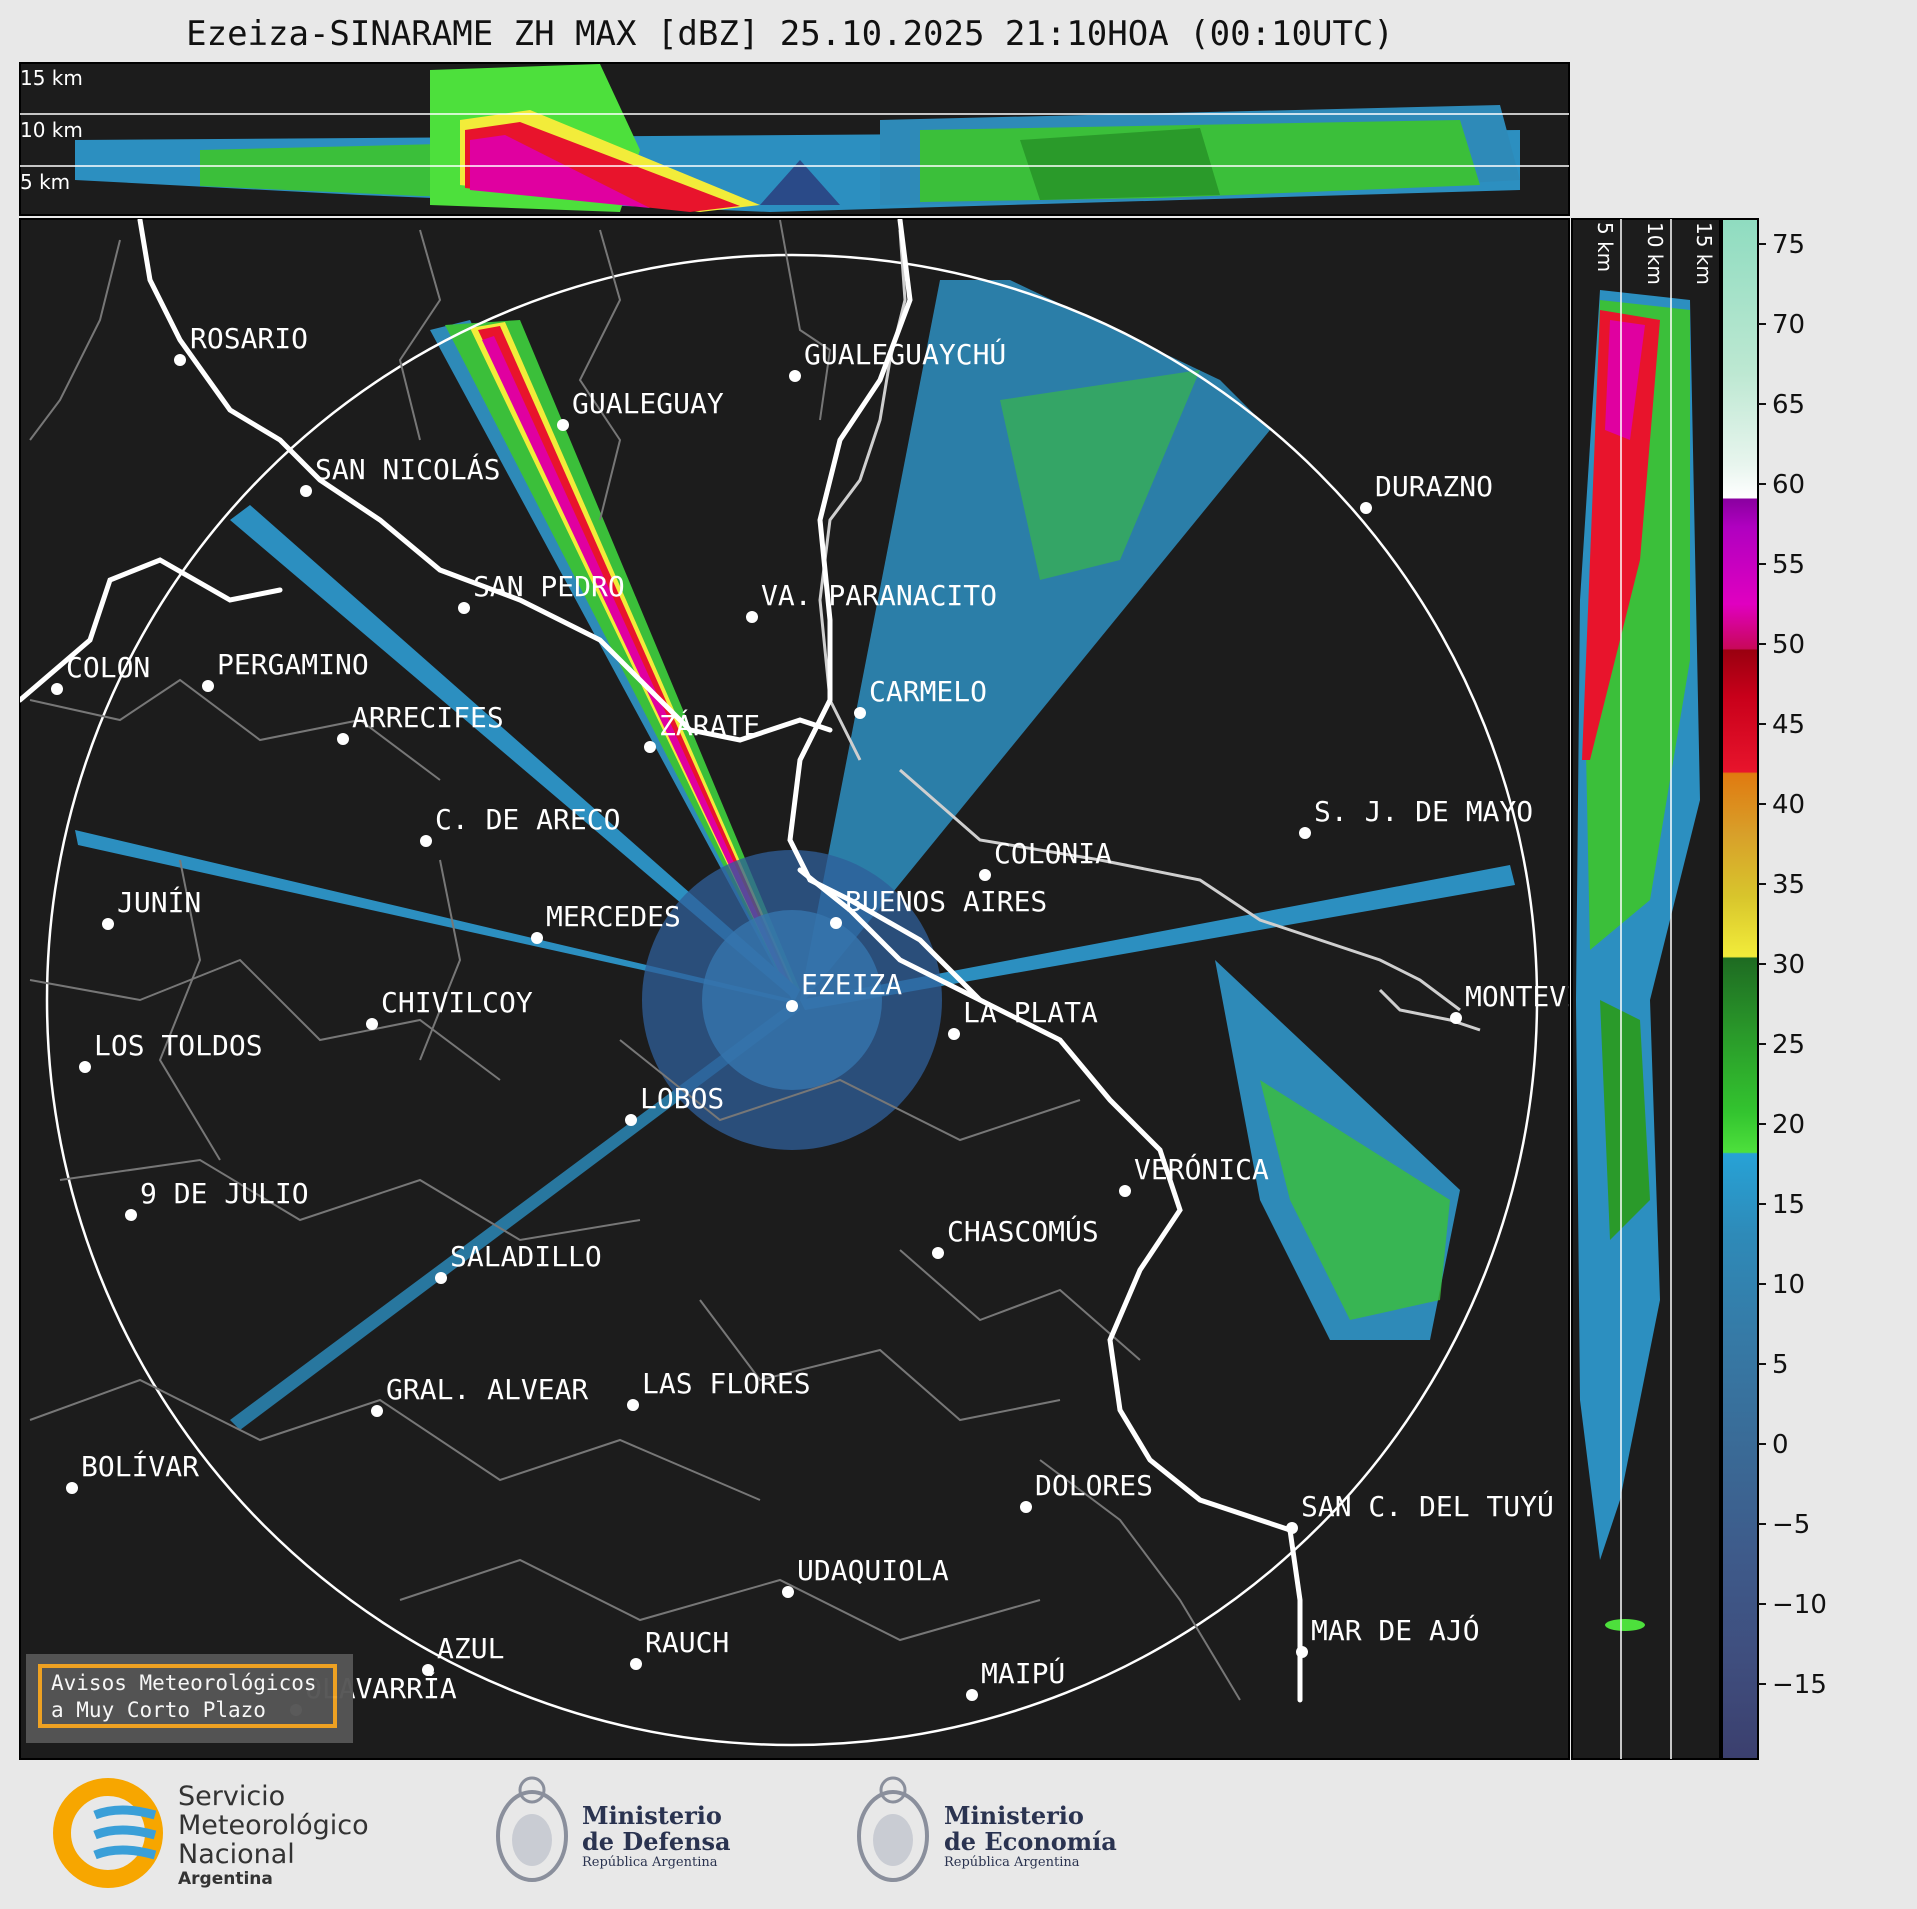  What do you see at coordinates (1023, 1231) in the screenshot?
I see `city-label: CHASCOMÚS` at bounding box center [1023, 1231].